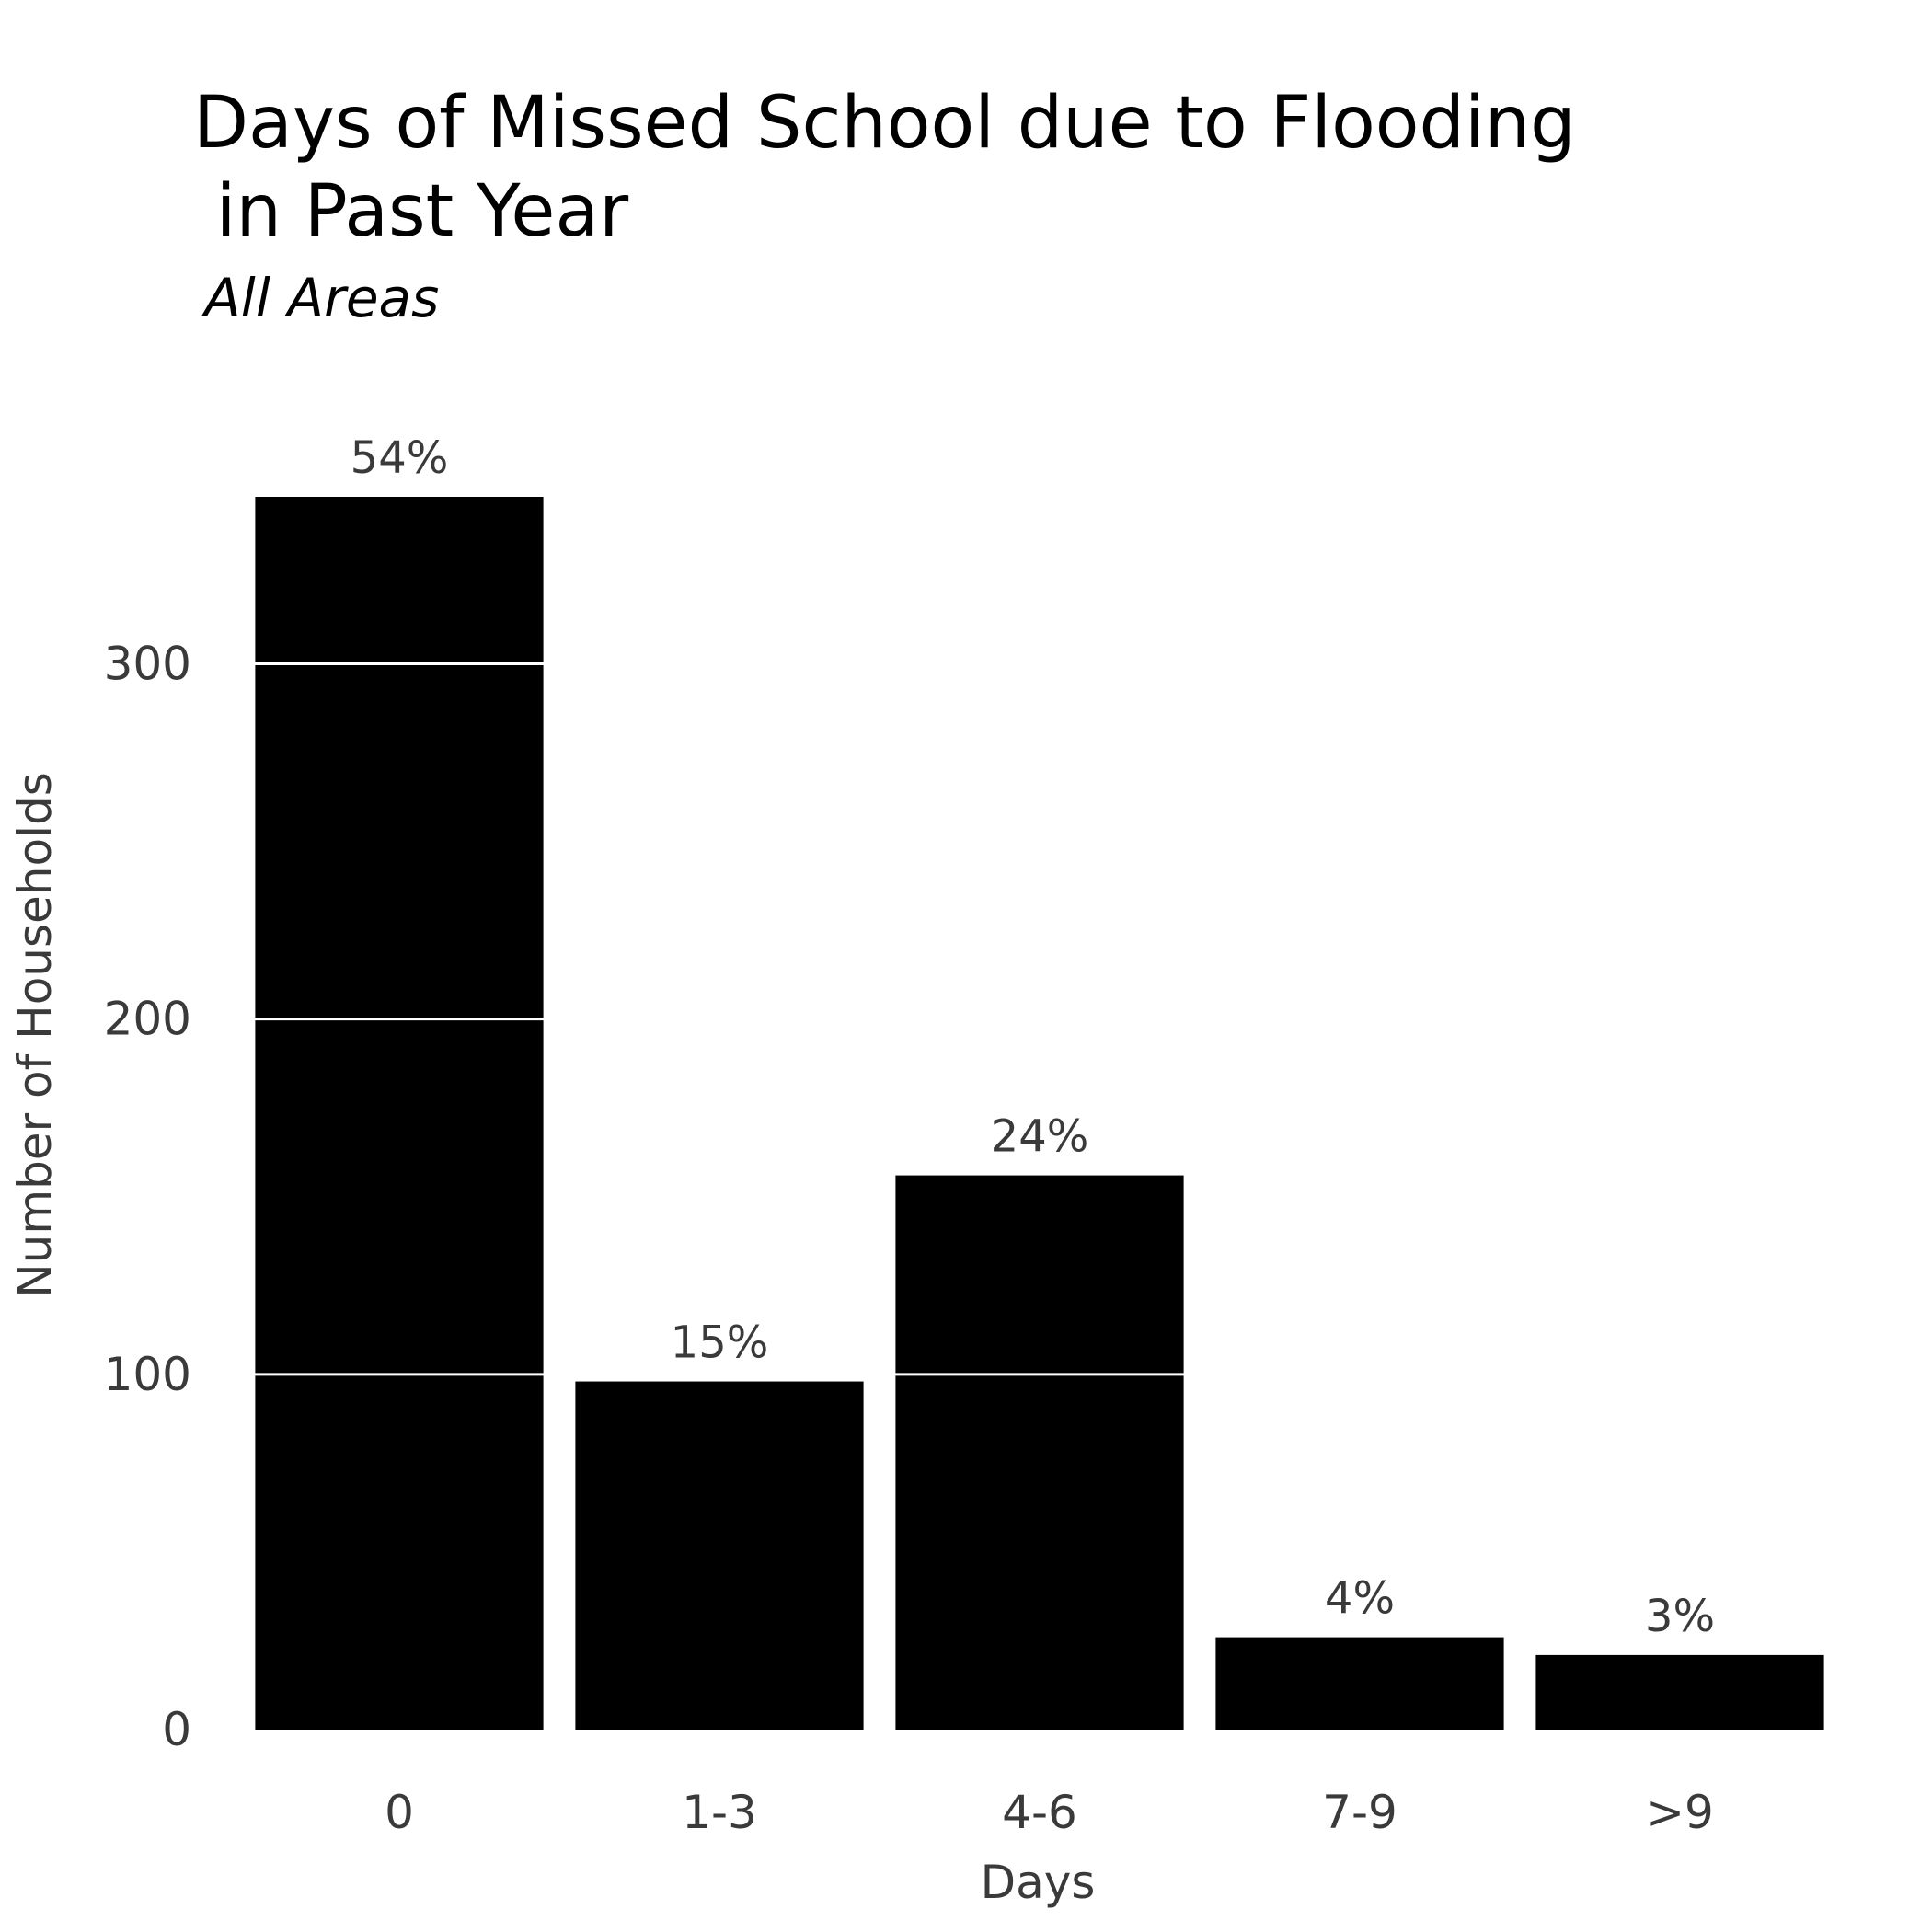 This screenshot has width=1932, height=1932. I want to click on data-label: 4%, so click(1360, 1599).